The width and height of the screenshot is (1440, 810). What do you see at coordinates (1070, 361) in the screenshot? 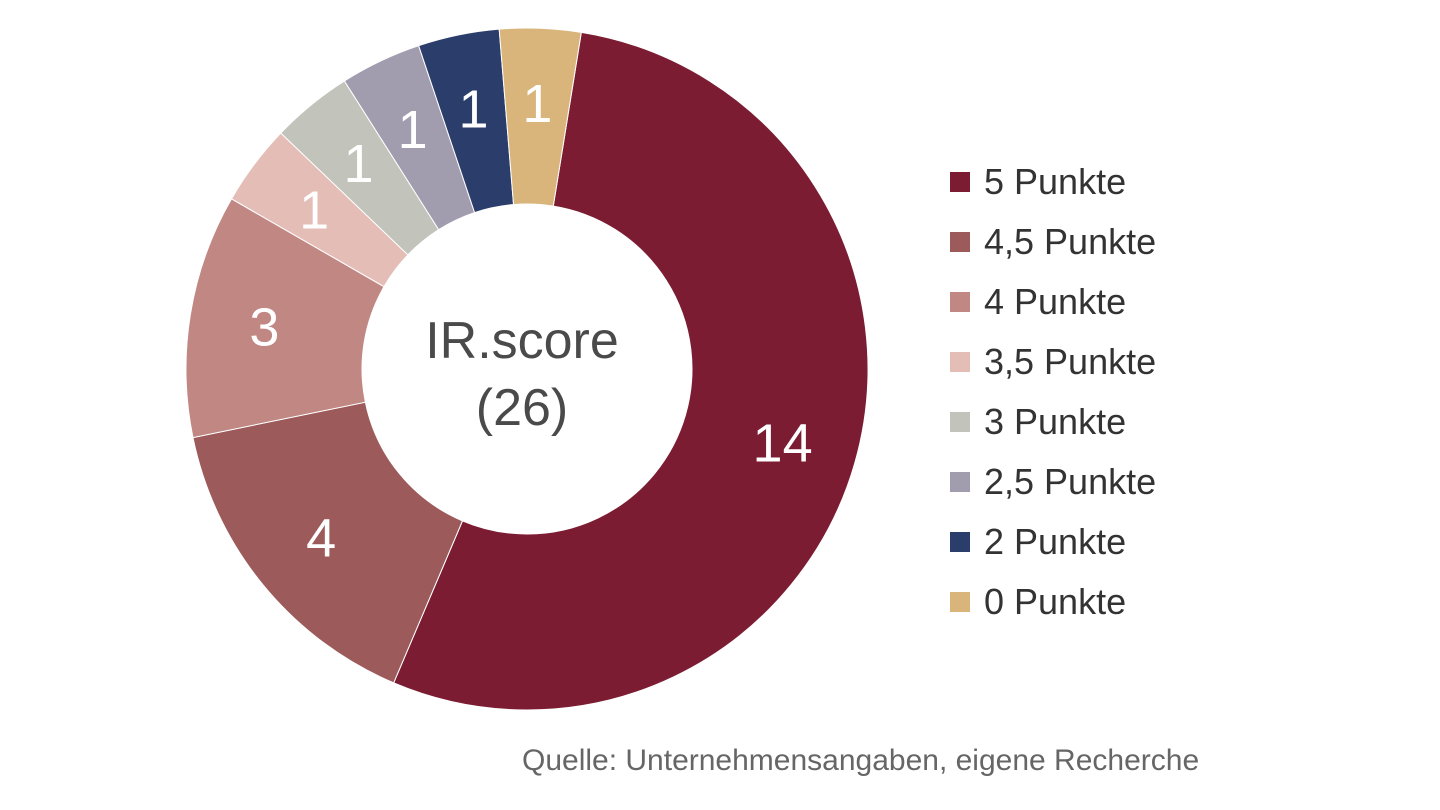
I see `legend-label: 3,5 Punkte` at bounding box center [1070, 361].